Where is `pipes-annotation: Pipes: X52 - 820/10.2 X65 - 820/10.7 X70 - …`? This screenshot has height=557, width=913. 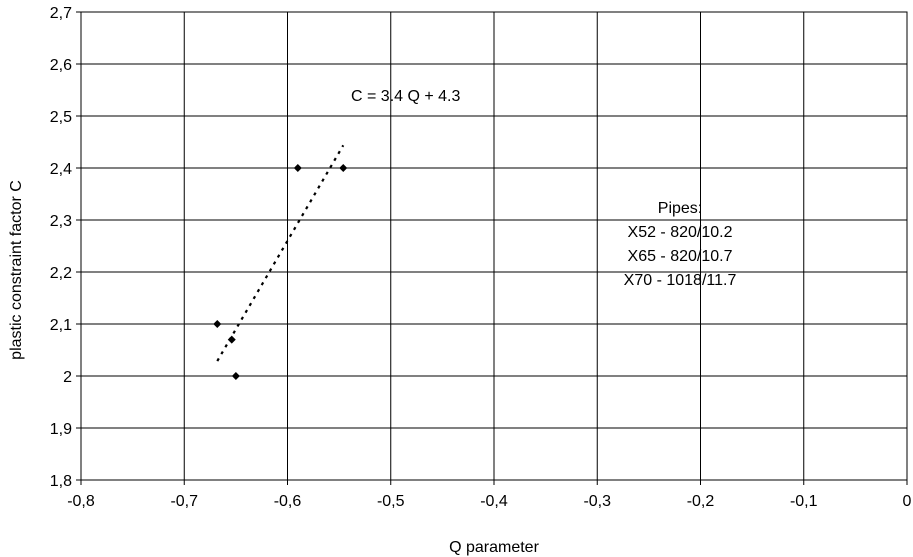
pipes-annotation: Pipes: X52 - 820/10.2 X65 - 820/10.7 X70 - … is located at coordinates (680, 244).